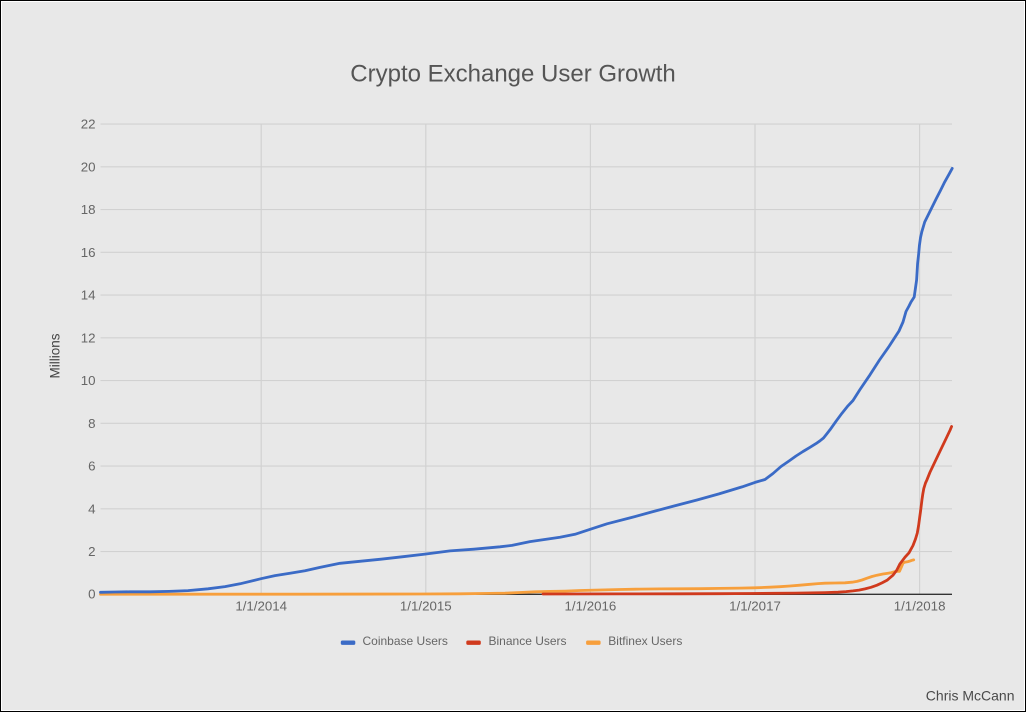  I want to click on svg-text: 0, so click(91, 594).